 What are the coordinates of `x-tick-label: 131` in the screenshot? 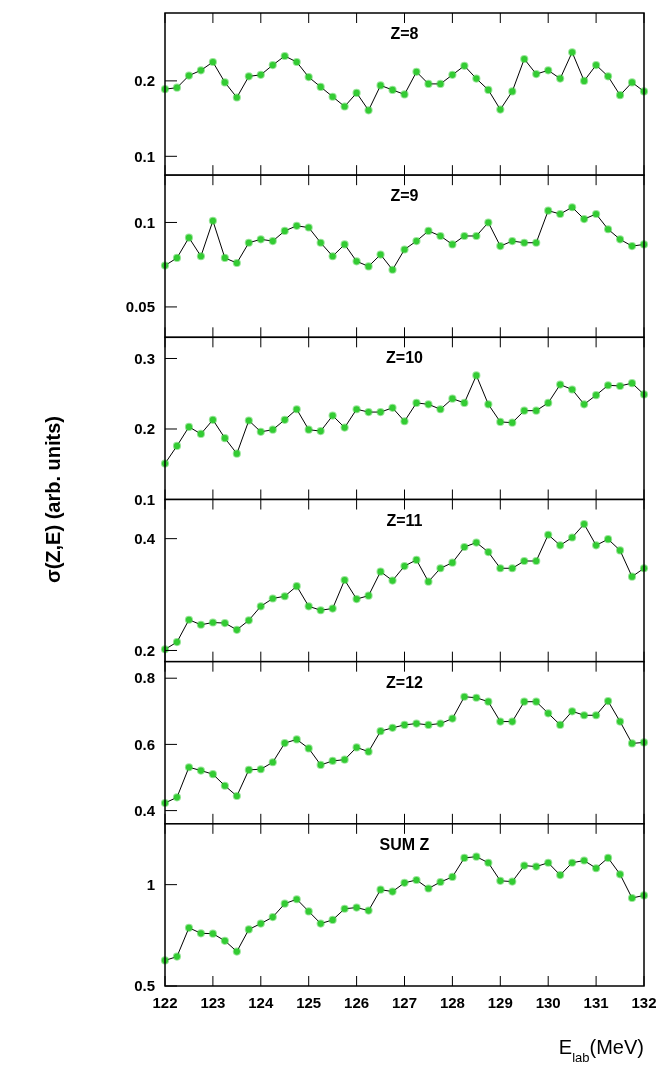 It's located at (596, 1002).